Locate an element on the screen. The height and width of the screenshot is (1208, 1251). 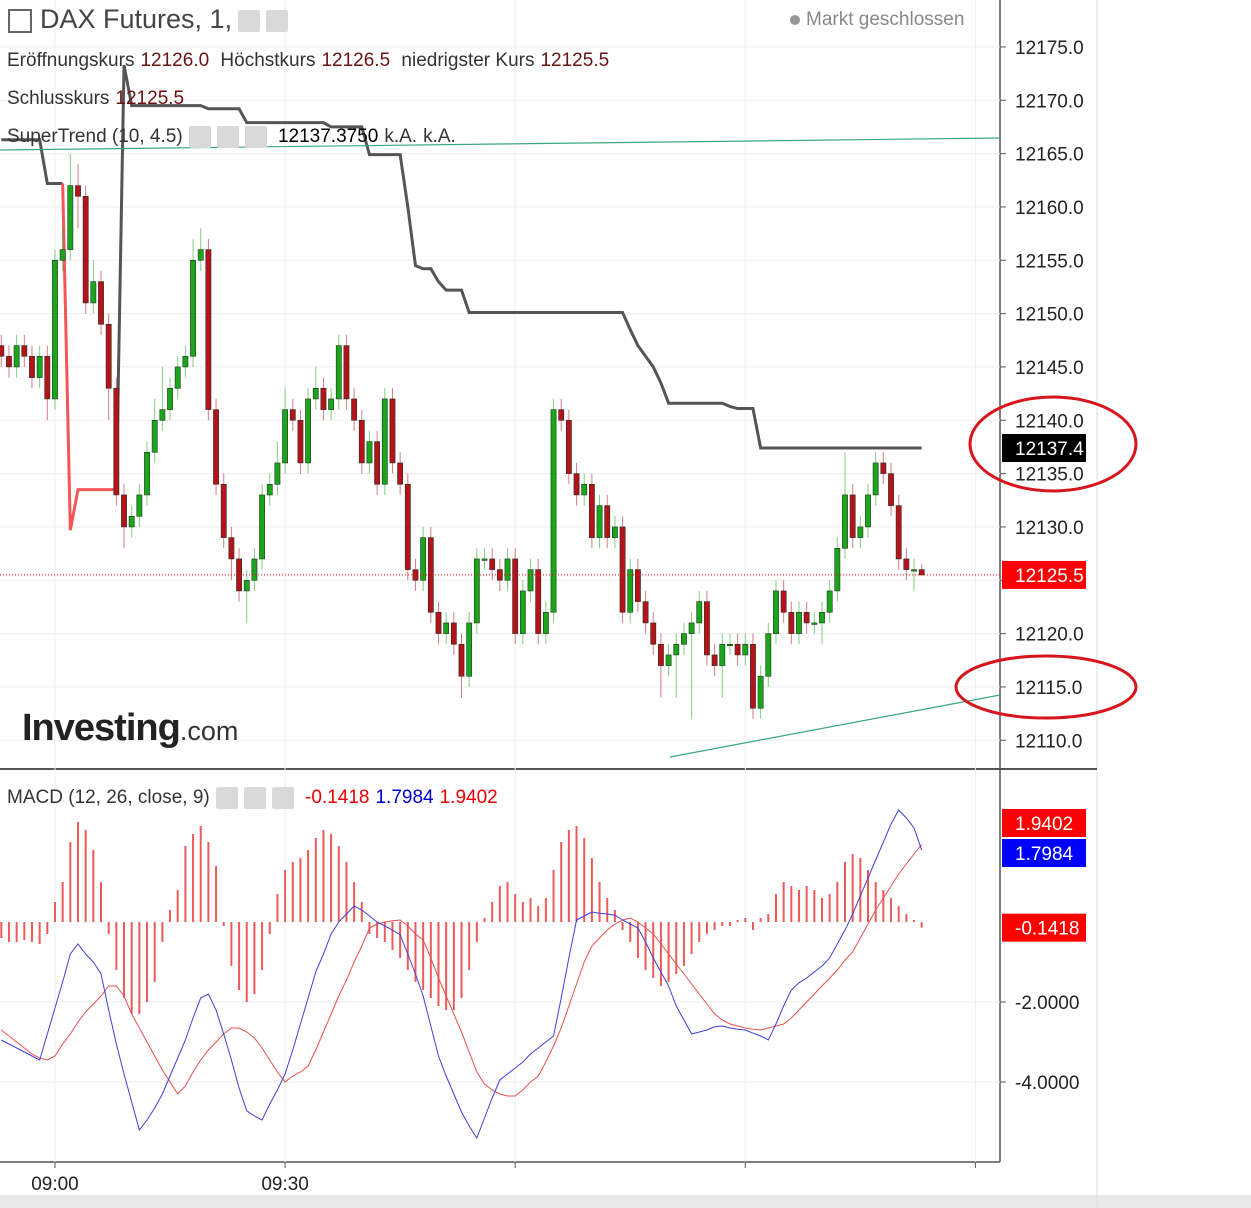
y-tick-label: -4.0000 is located at coordinates (1047, 1083).